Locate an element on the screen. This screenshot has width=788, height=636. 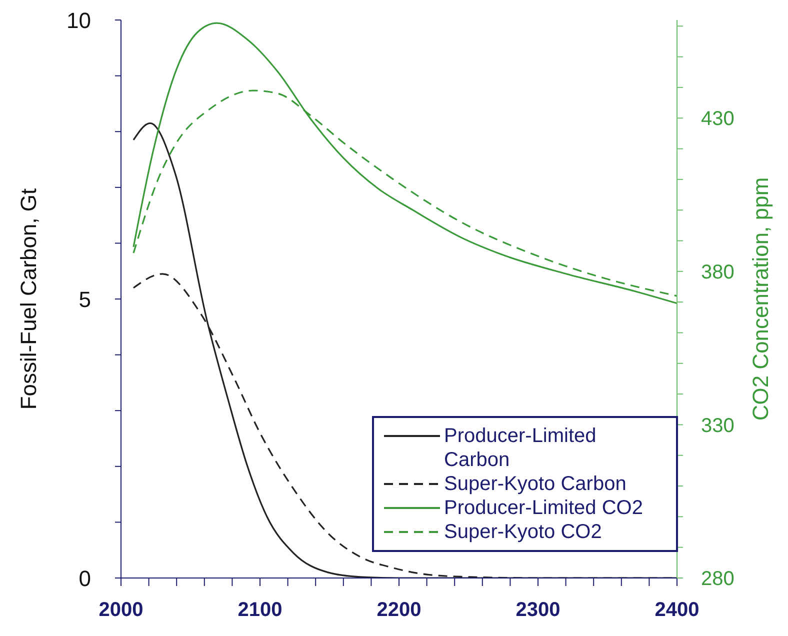
y2-tick-label: 280 is located at coordinates (717, 579).